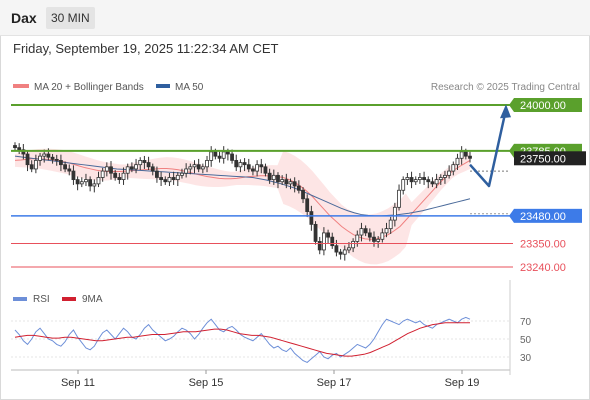 This screenshot has width=590, height=400. I want to click on rsi-line, so click(242, 339).